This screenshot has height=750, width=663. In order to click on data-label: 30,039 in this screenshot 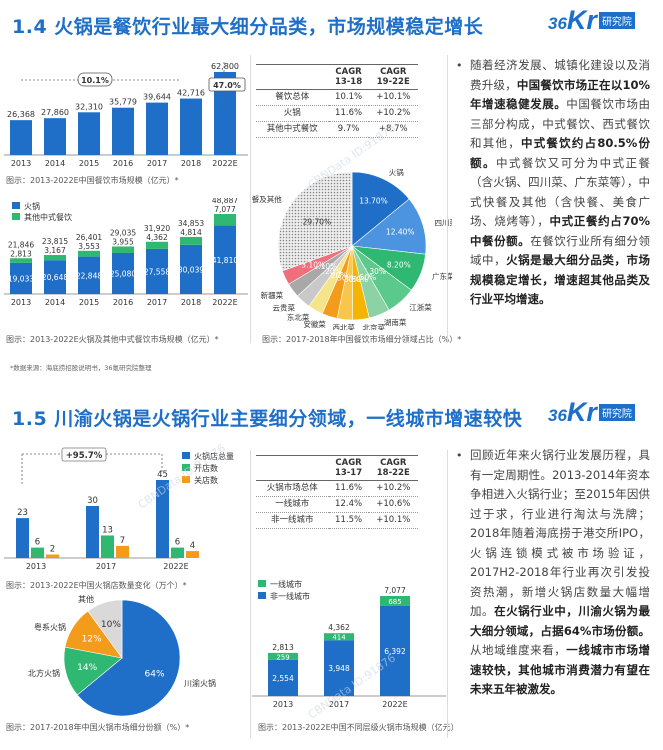, I will do `click(191, 269)`.